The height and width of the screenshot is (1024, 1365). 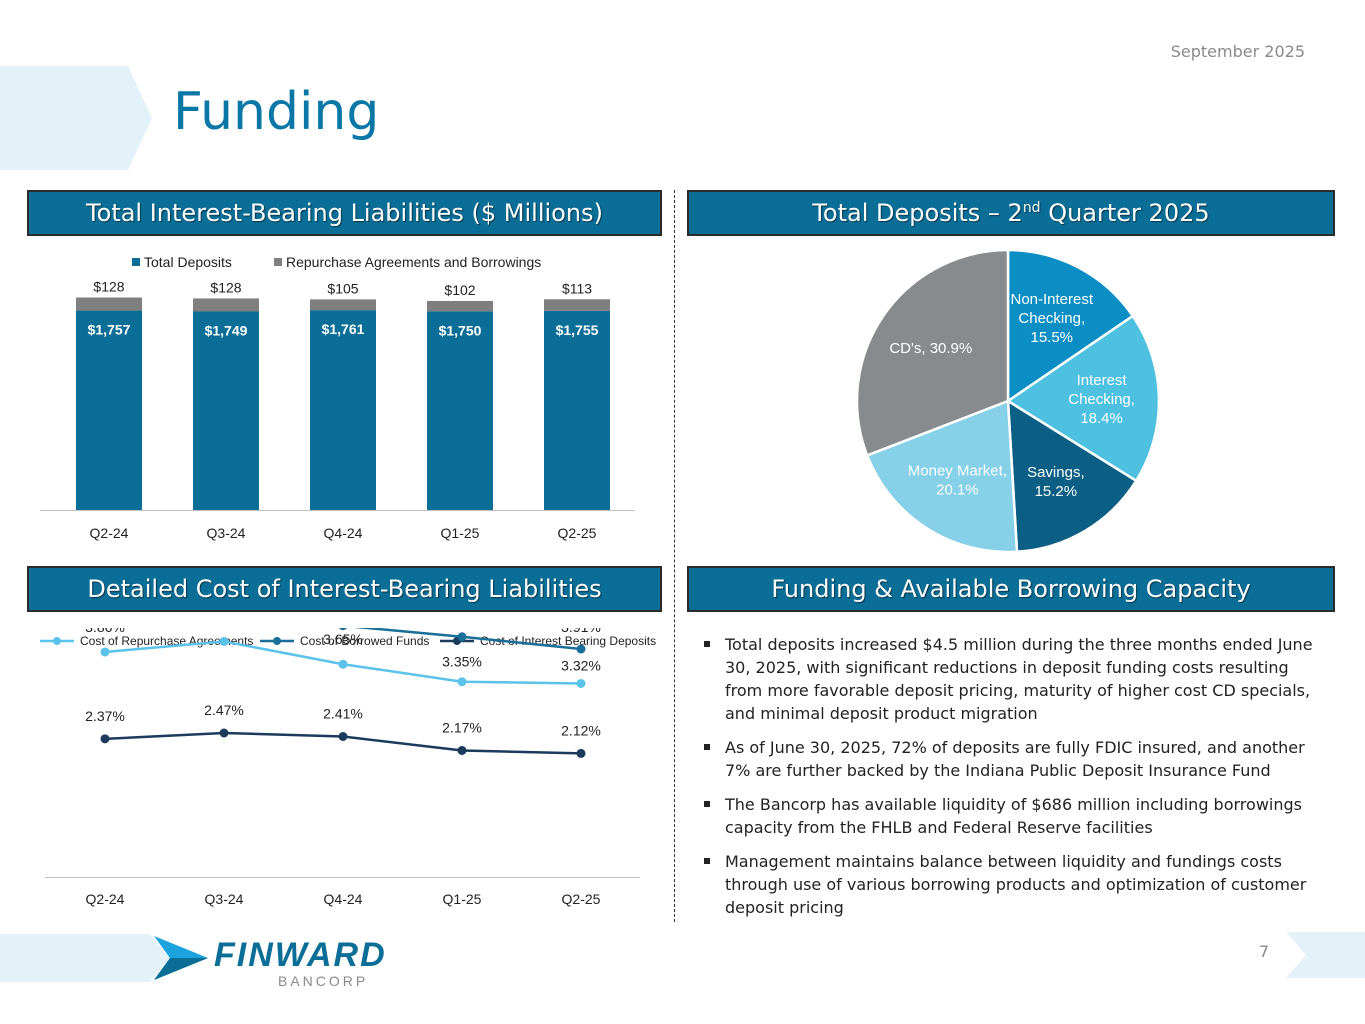 I want to click on bar-data-label: $102, so click(x=459, y=290).